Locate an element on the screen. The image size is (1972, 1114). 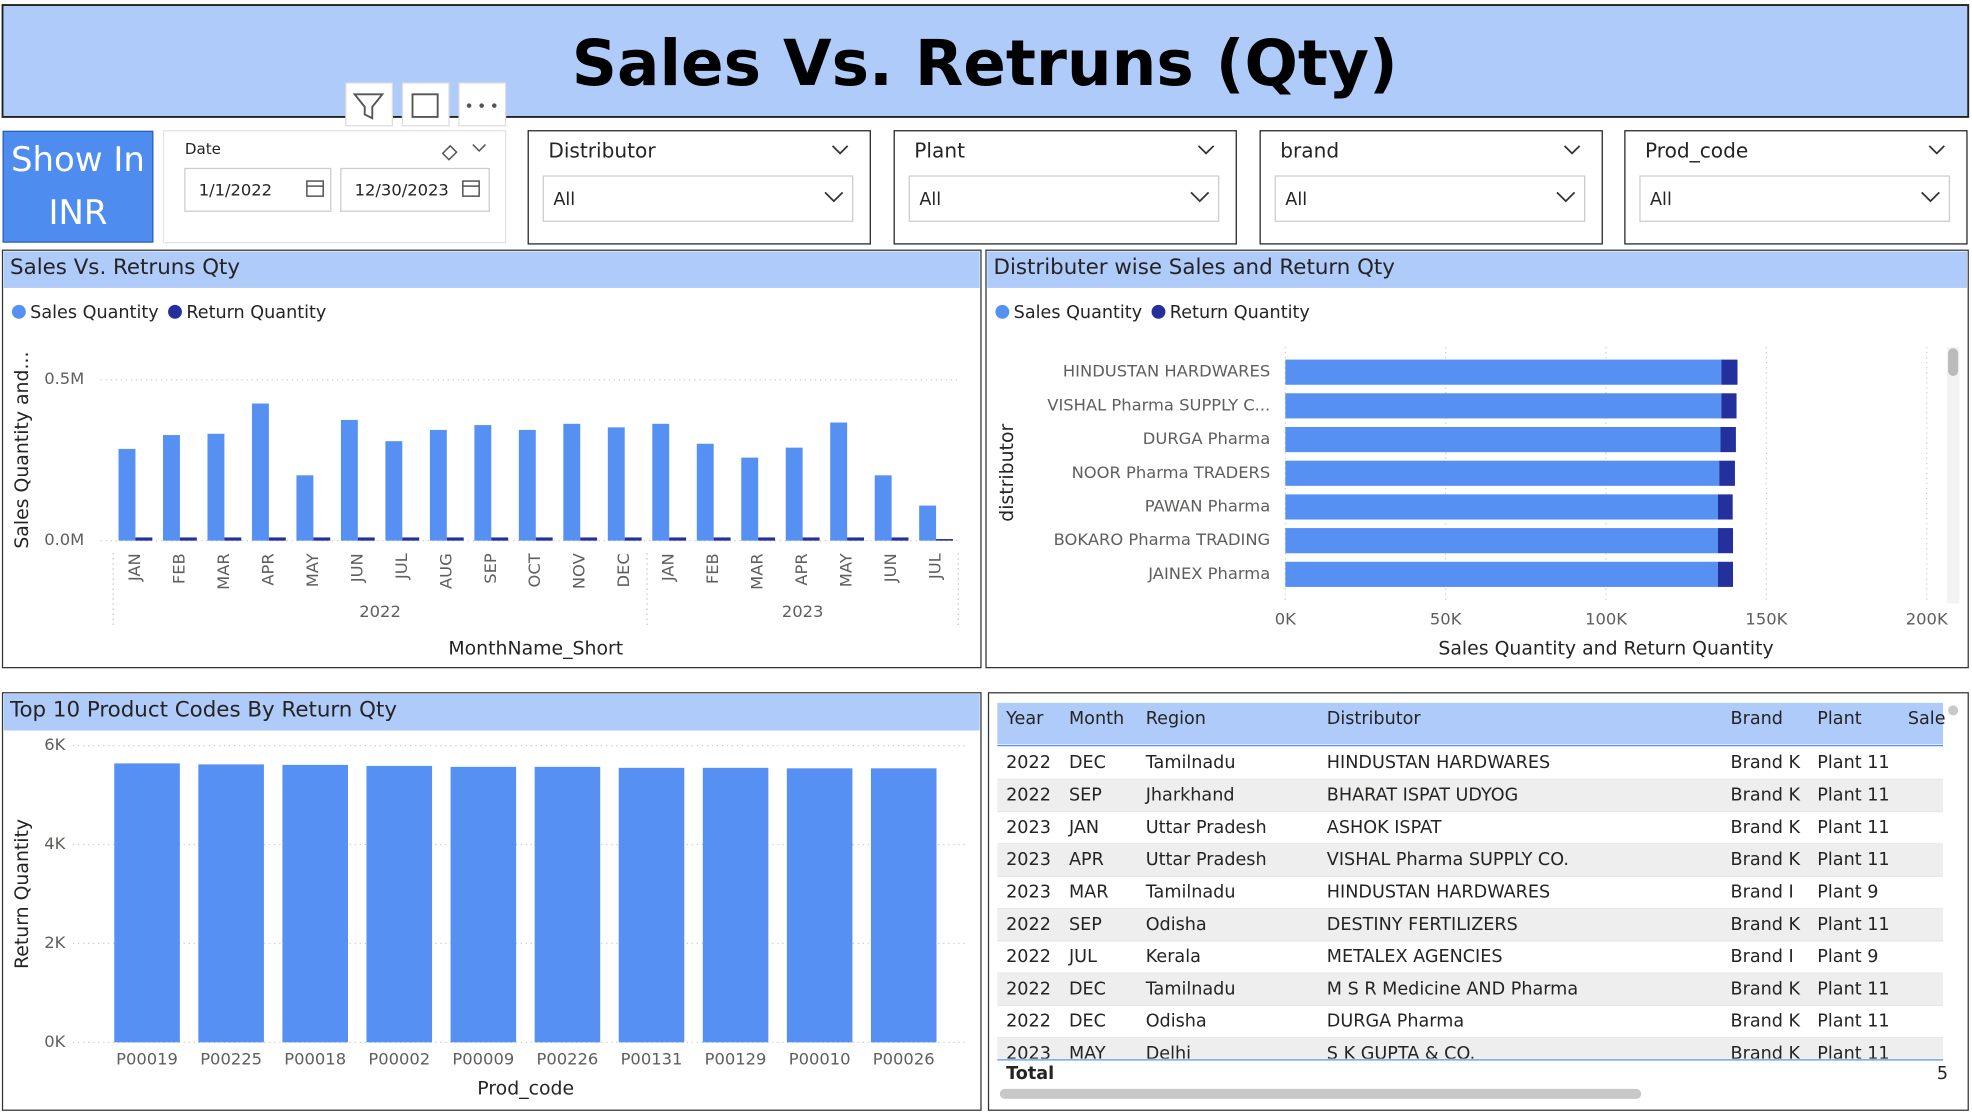
x-tick-label: P00026 is located at coordinates (904, 1058).